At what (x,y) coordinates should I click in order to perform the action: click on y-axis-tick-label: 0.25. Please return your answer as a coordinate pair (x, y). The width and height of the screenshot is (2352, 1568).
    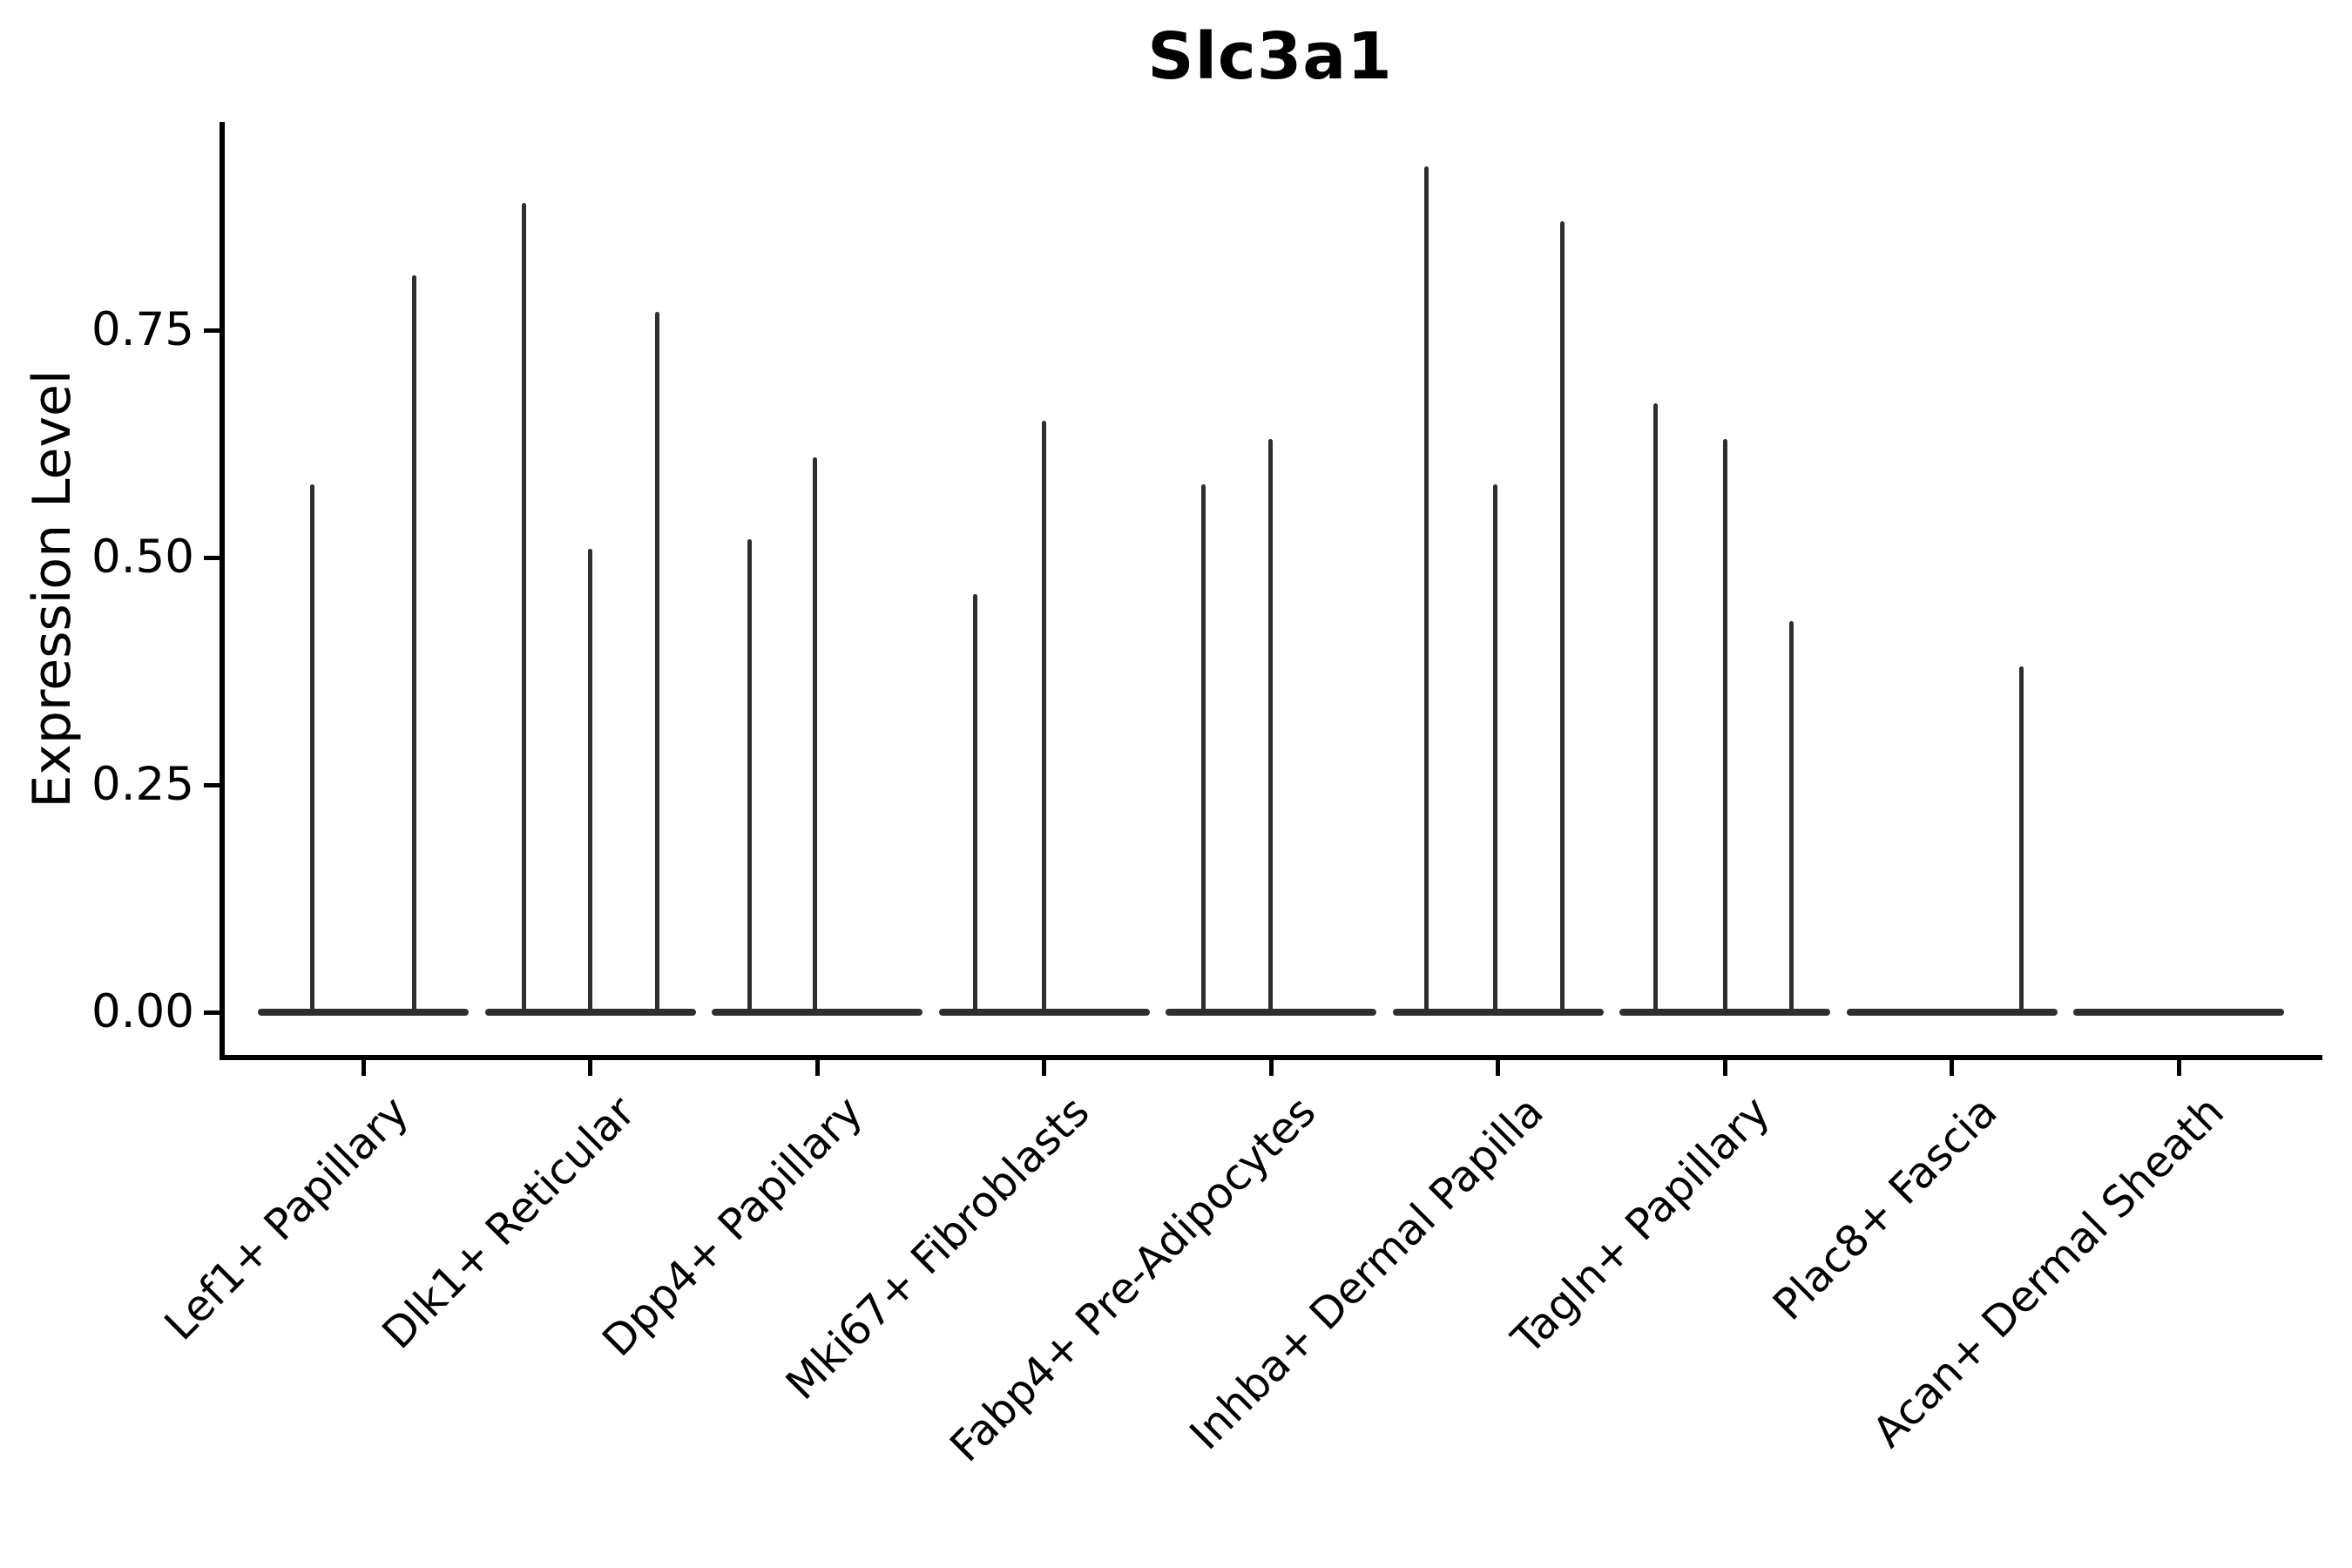
    Looking at the image, I should click on (142, 785).